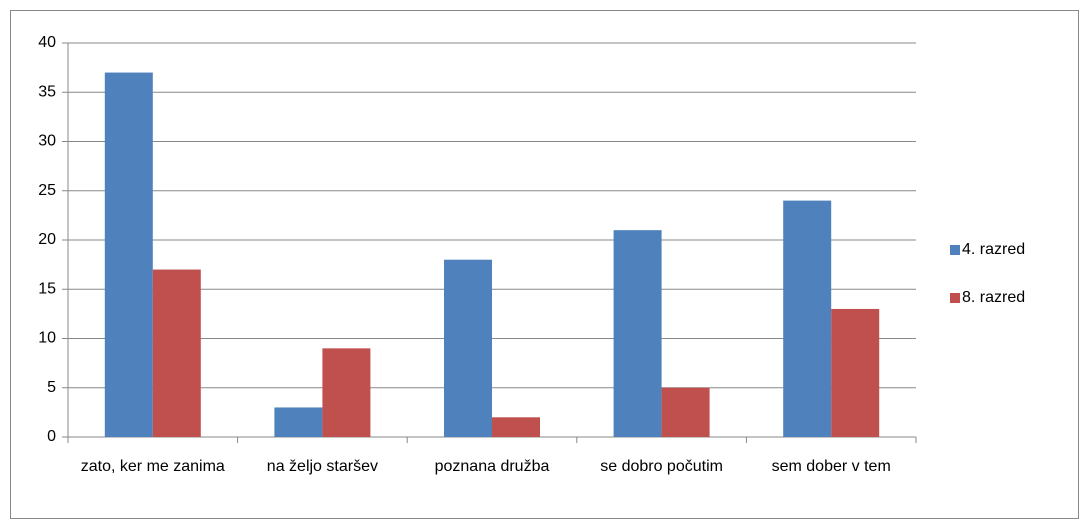 The width and height of the screenshot is (1090, 529). What do you see at coordinates (47, 91) in the screenshot?
I see `y-tick-label: 35` at bounding box center [47, 91].